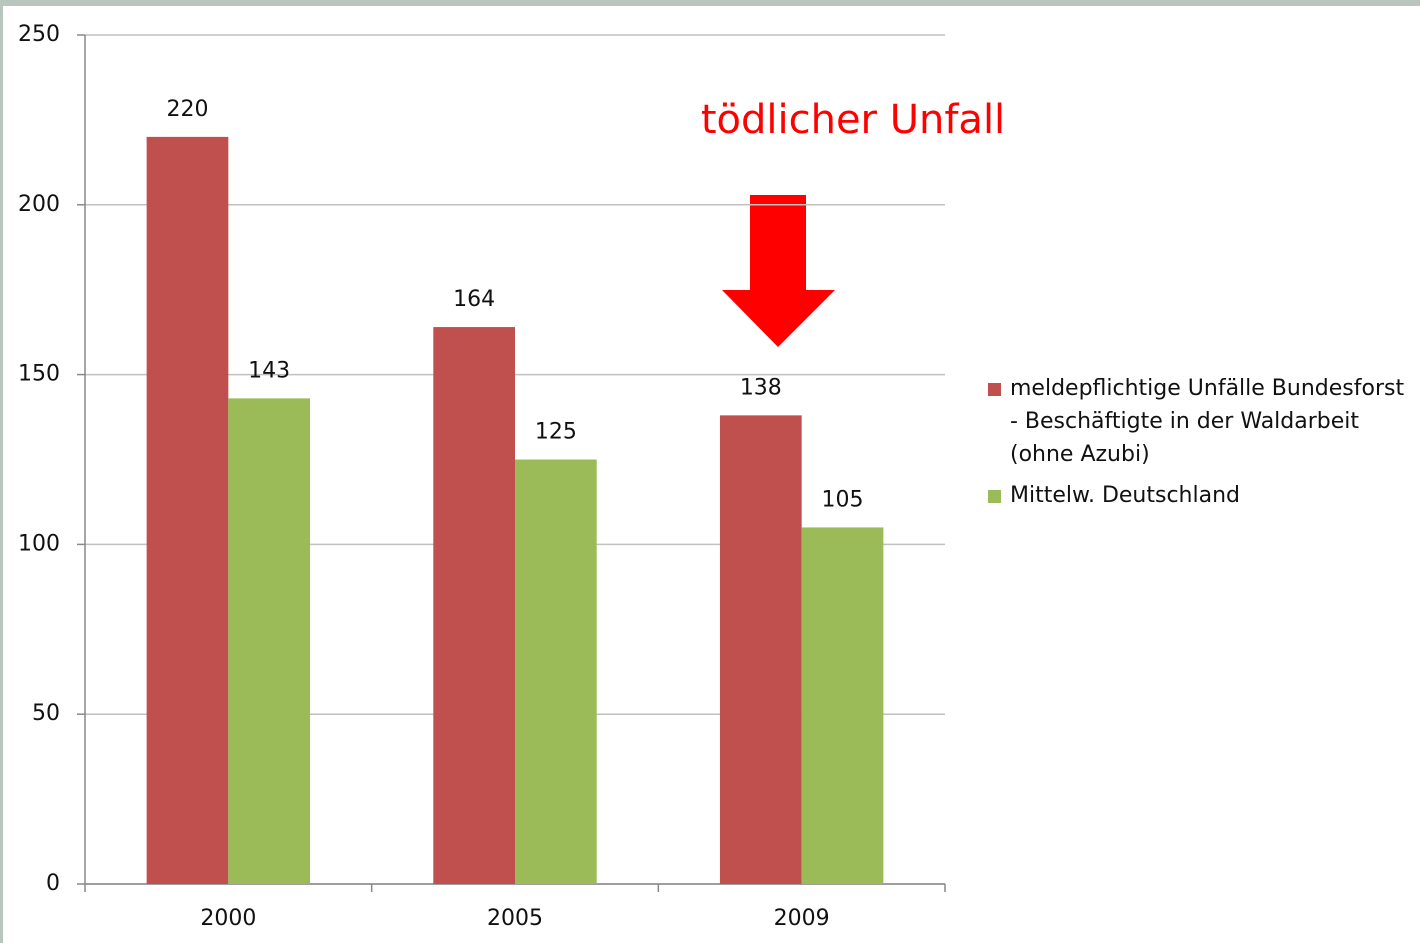  What do you see at coordinates (39, 543) in the screenshot?
I see `y-tick-label: 100` at bounding box center [39, 543].